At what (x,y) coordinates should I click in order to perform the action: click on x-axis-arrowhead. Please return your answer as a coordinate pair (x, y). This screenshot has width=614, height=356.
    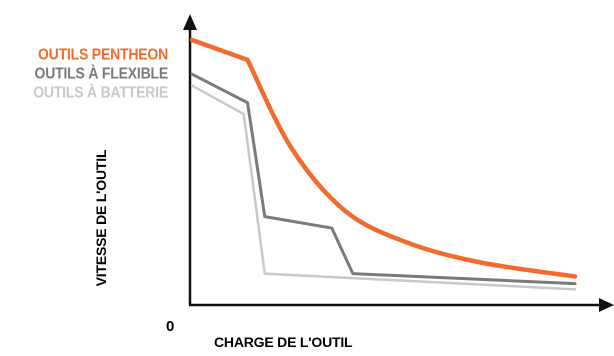
    Looking at the image, I should click on (606, 305).